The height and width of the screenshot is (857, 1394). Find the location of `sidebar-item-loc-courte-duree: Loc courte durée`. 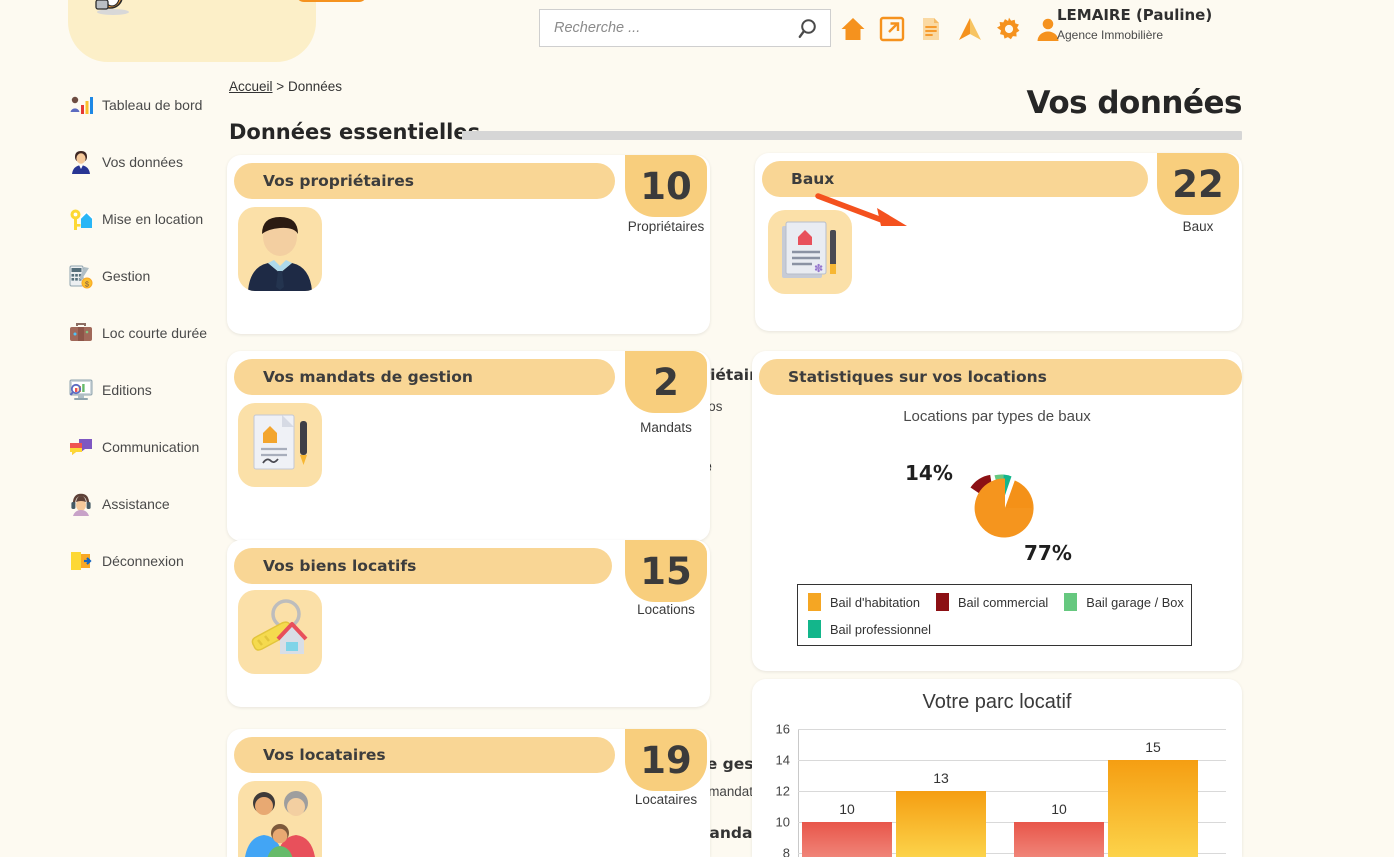

sidebar-item-loc-courte-duree: Loc courte durée is located at coordinates (113, 332).